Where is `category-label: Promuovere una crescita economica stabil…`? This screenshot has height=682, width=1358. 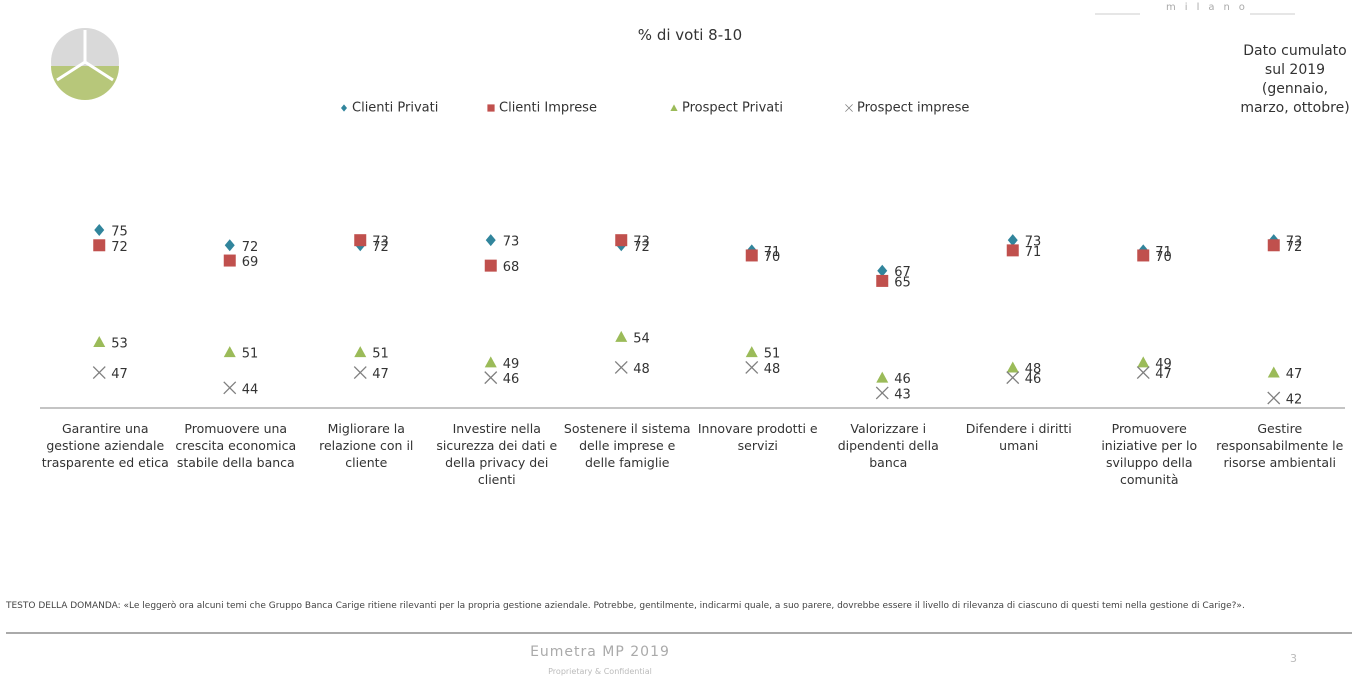
category-label: Promuovere una crescita economica stabil… is located at coordinates (236, 445).